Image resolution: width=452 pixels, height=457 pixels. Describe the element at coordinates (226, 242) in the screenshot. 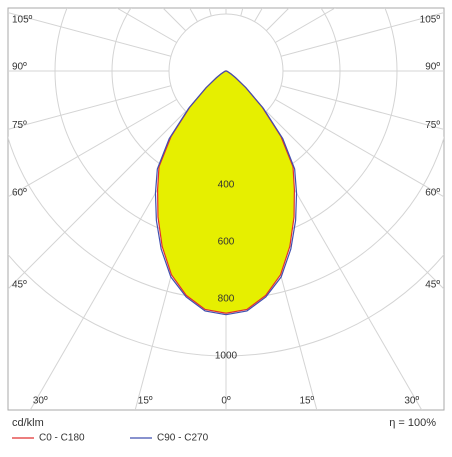

I see `radial-tick-label: 600` at that location.